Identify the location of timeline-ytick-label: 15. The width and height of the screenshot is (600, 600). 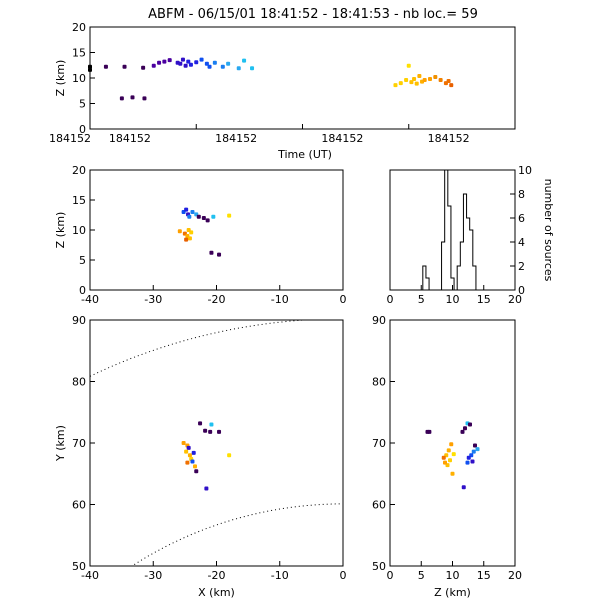
(79, 53).